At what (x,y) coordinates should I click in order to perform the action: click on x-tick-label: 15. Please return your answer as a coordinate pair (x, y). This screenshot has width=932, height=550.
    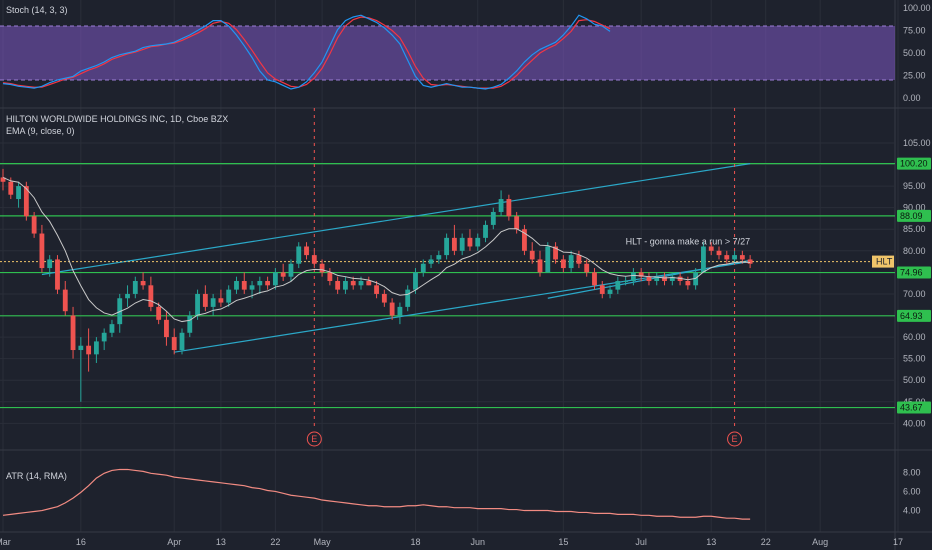
    Looking at the image, I should click on (563, 542).